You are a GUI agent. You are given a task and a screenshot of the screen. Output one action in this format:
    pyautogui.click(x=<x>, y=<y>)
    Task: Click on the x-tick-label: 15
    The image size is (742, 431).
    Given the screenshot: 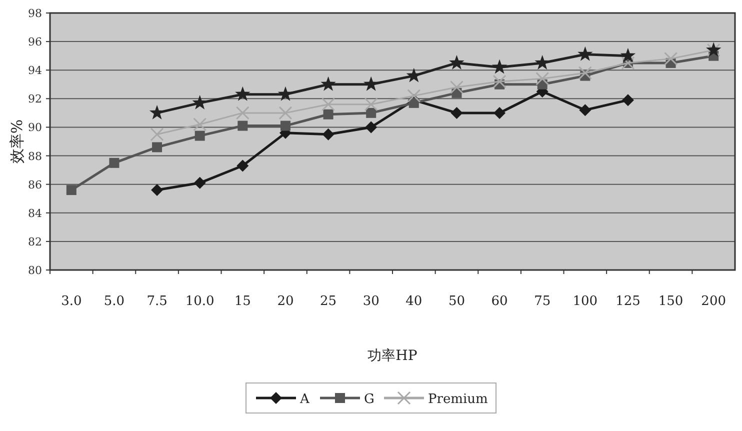 What is the action you would take?
    pyautogui.click(x=242, y=301)
    